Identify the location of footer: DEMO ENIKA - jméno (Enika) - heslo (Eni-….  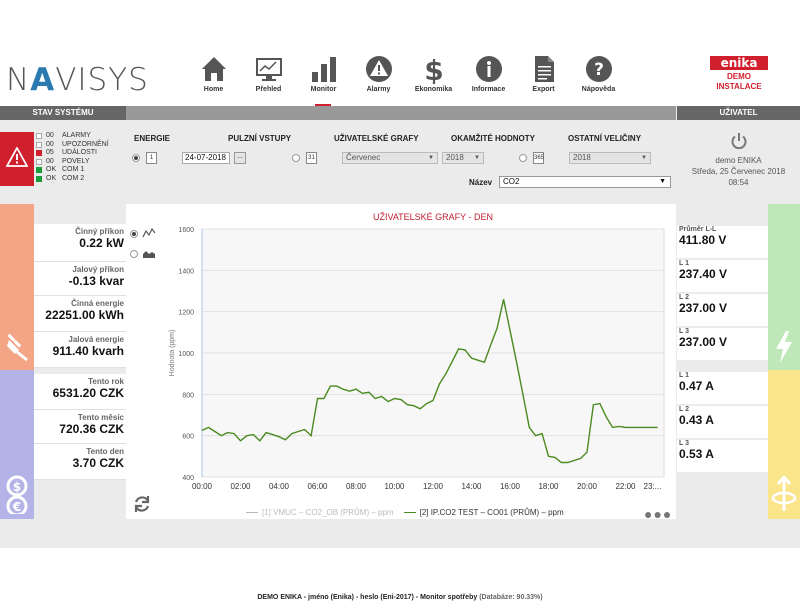
(400, 597).